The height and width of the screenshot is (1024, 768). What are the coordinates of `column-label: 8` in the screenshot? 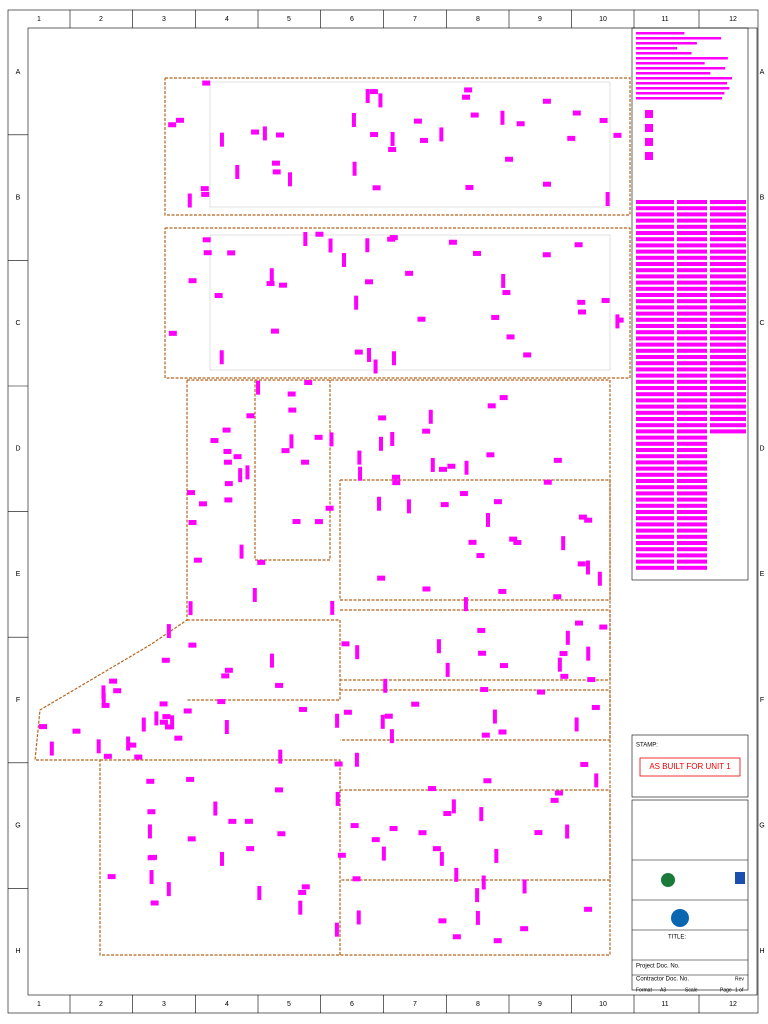 It's located at (478, 19).